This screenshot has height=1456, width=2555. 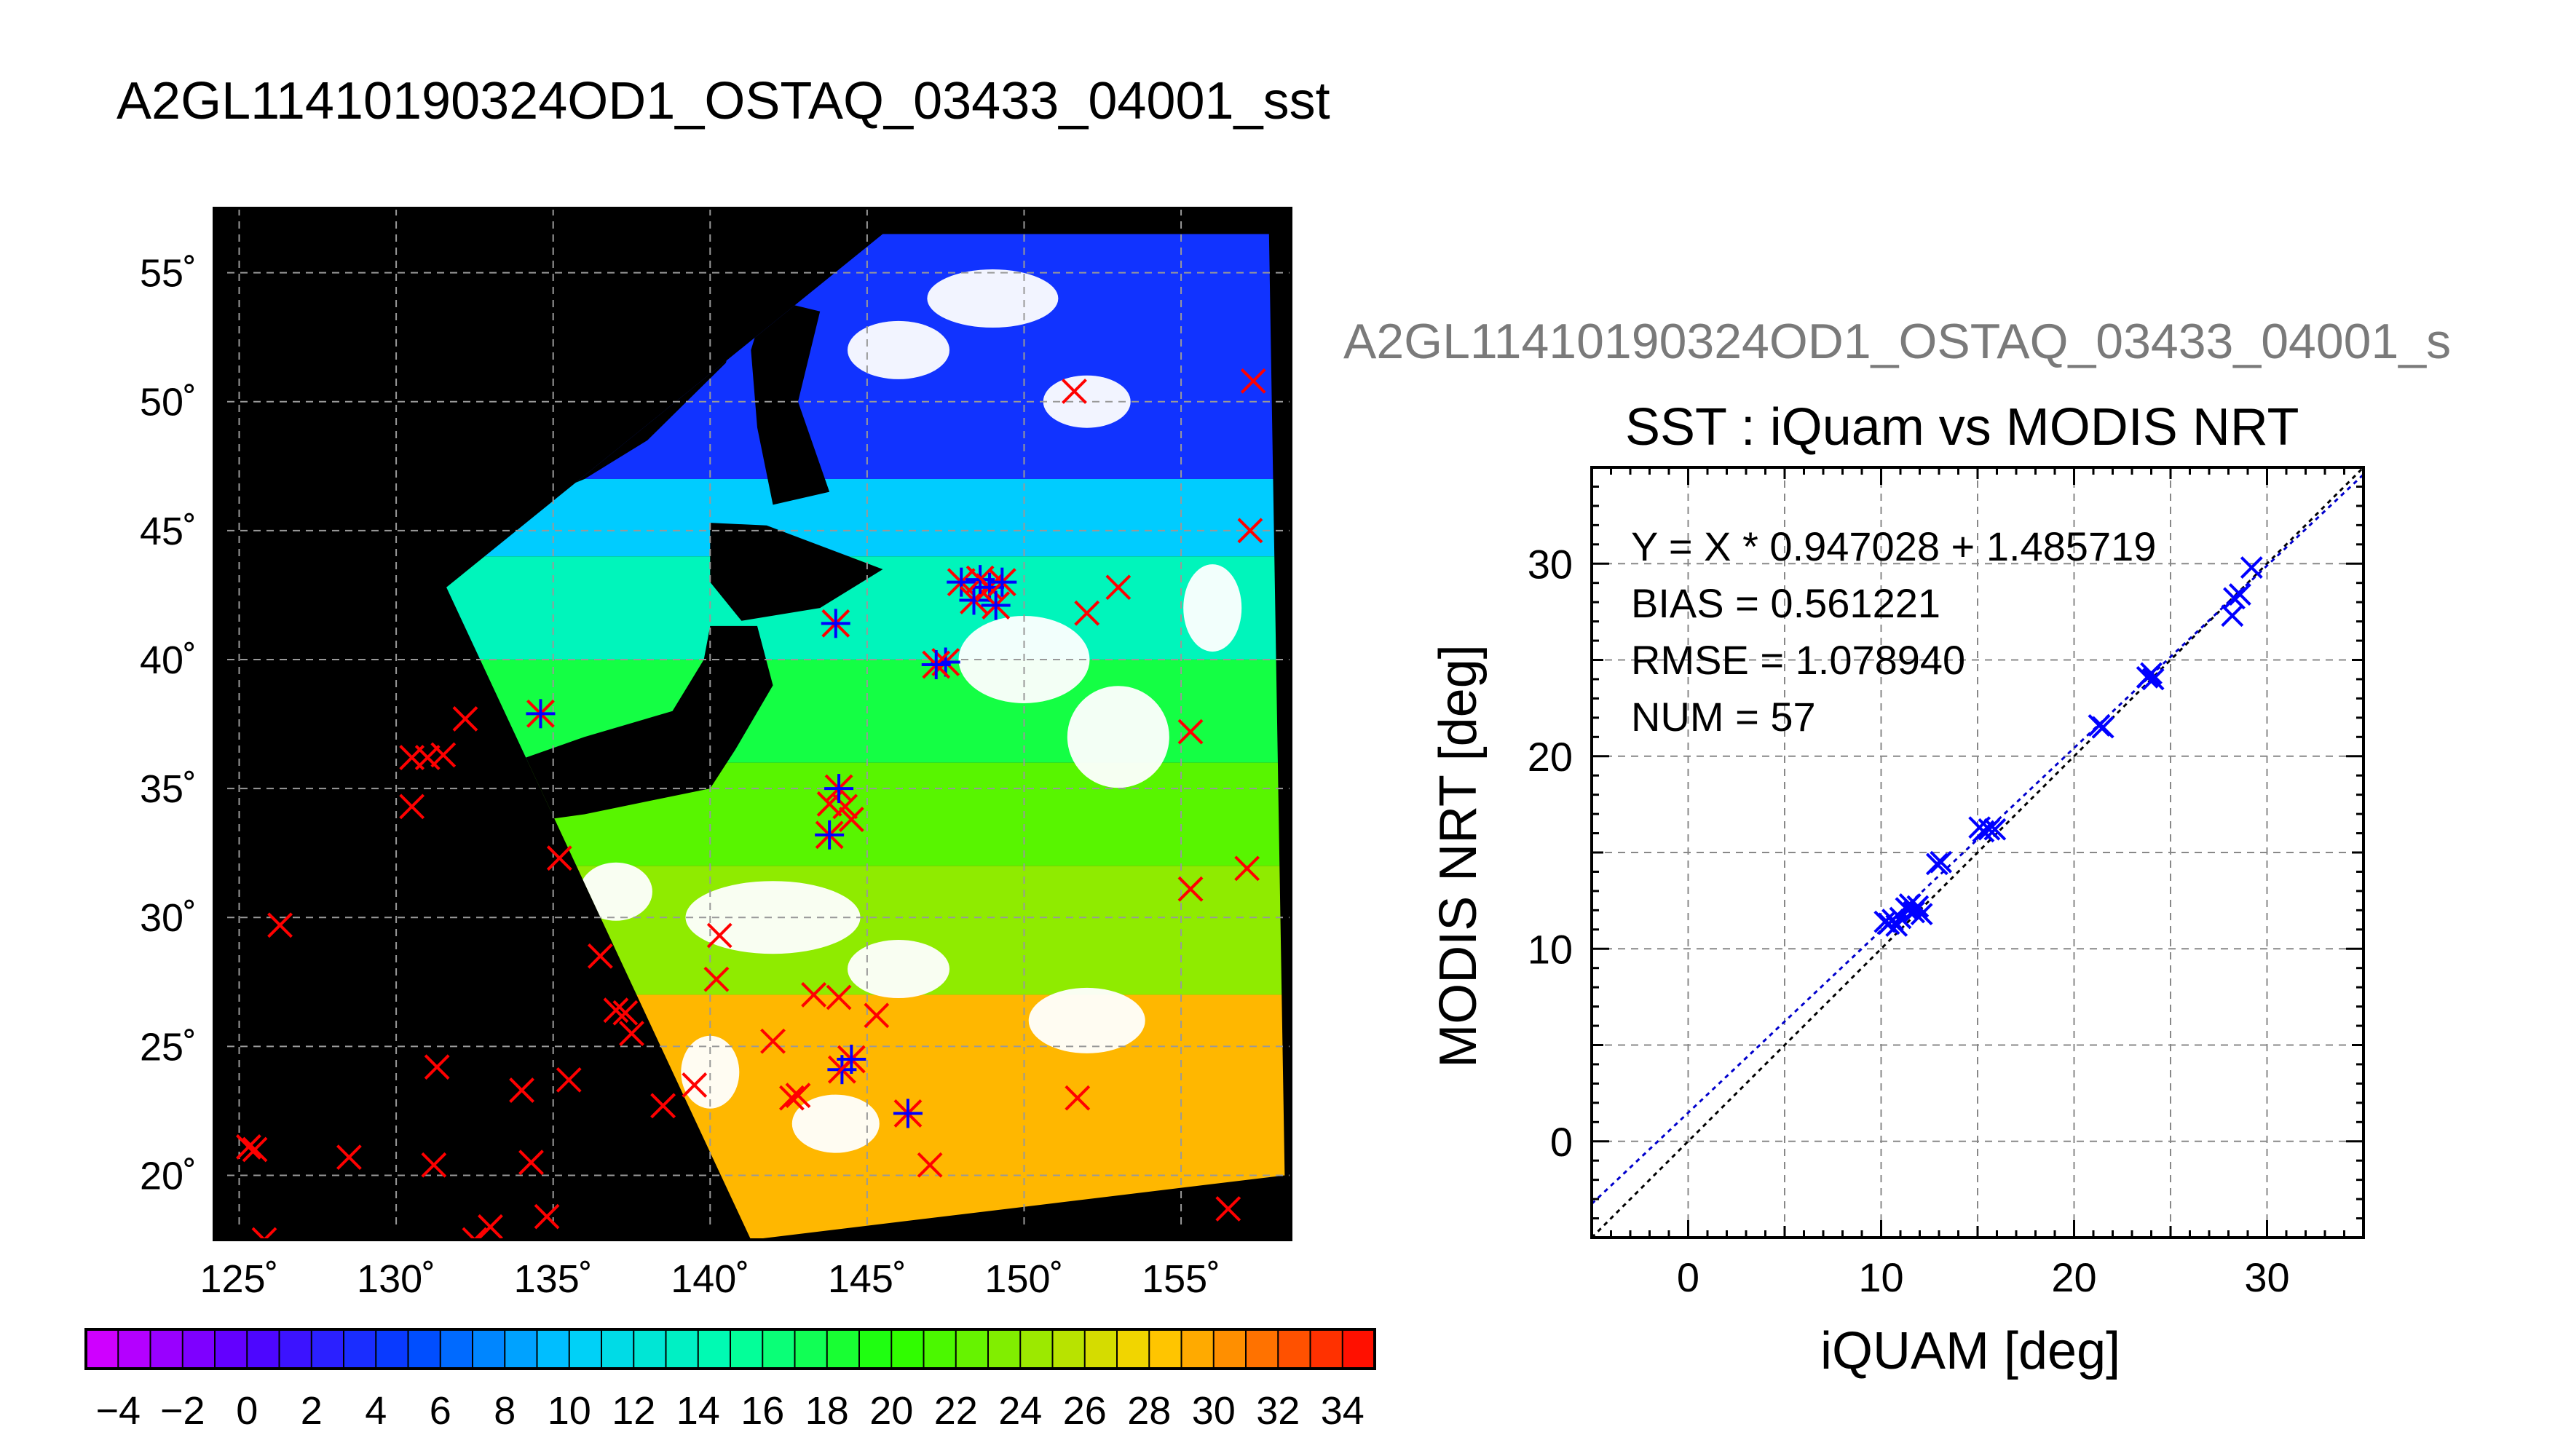 What do you see at coordinates (168, 1176) in the screenshot?
I see `map-y-tick-label: 20˚` at bounding box center [168, 1176].